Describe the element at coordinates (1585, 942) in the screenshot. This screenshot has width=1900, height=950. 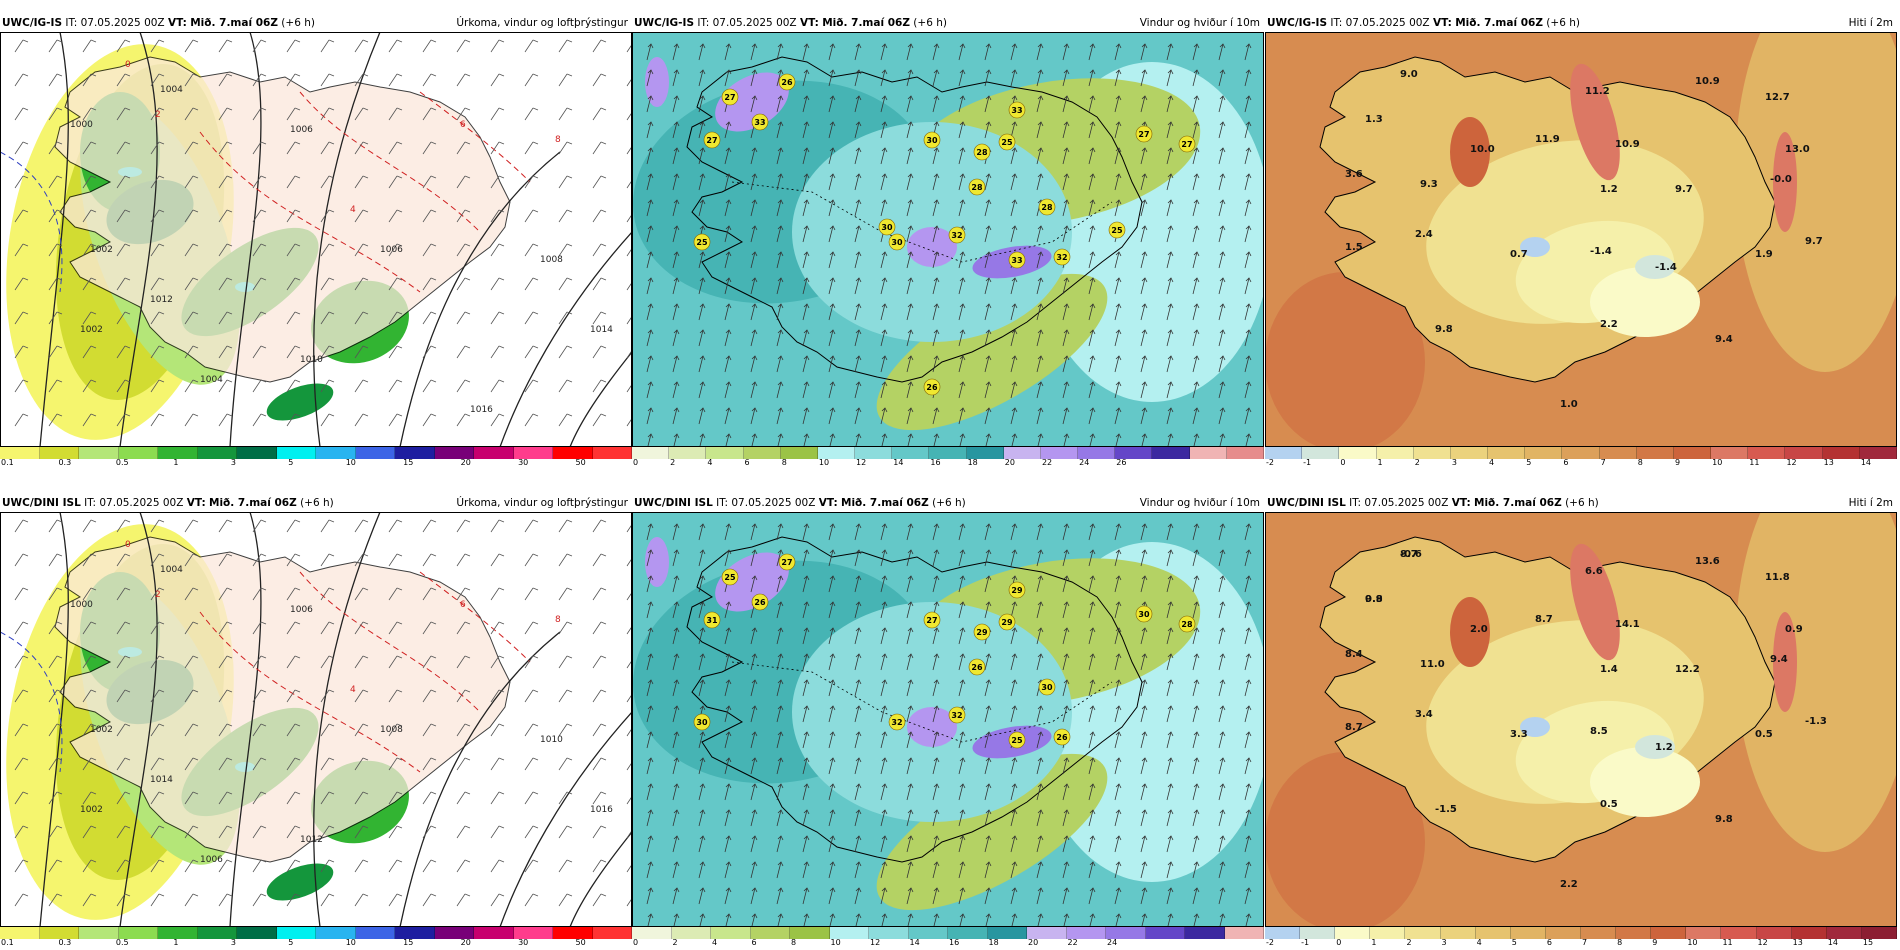
I see `colorbar-tick-label: 7` at that location.